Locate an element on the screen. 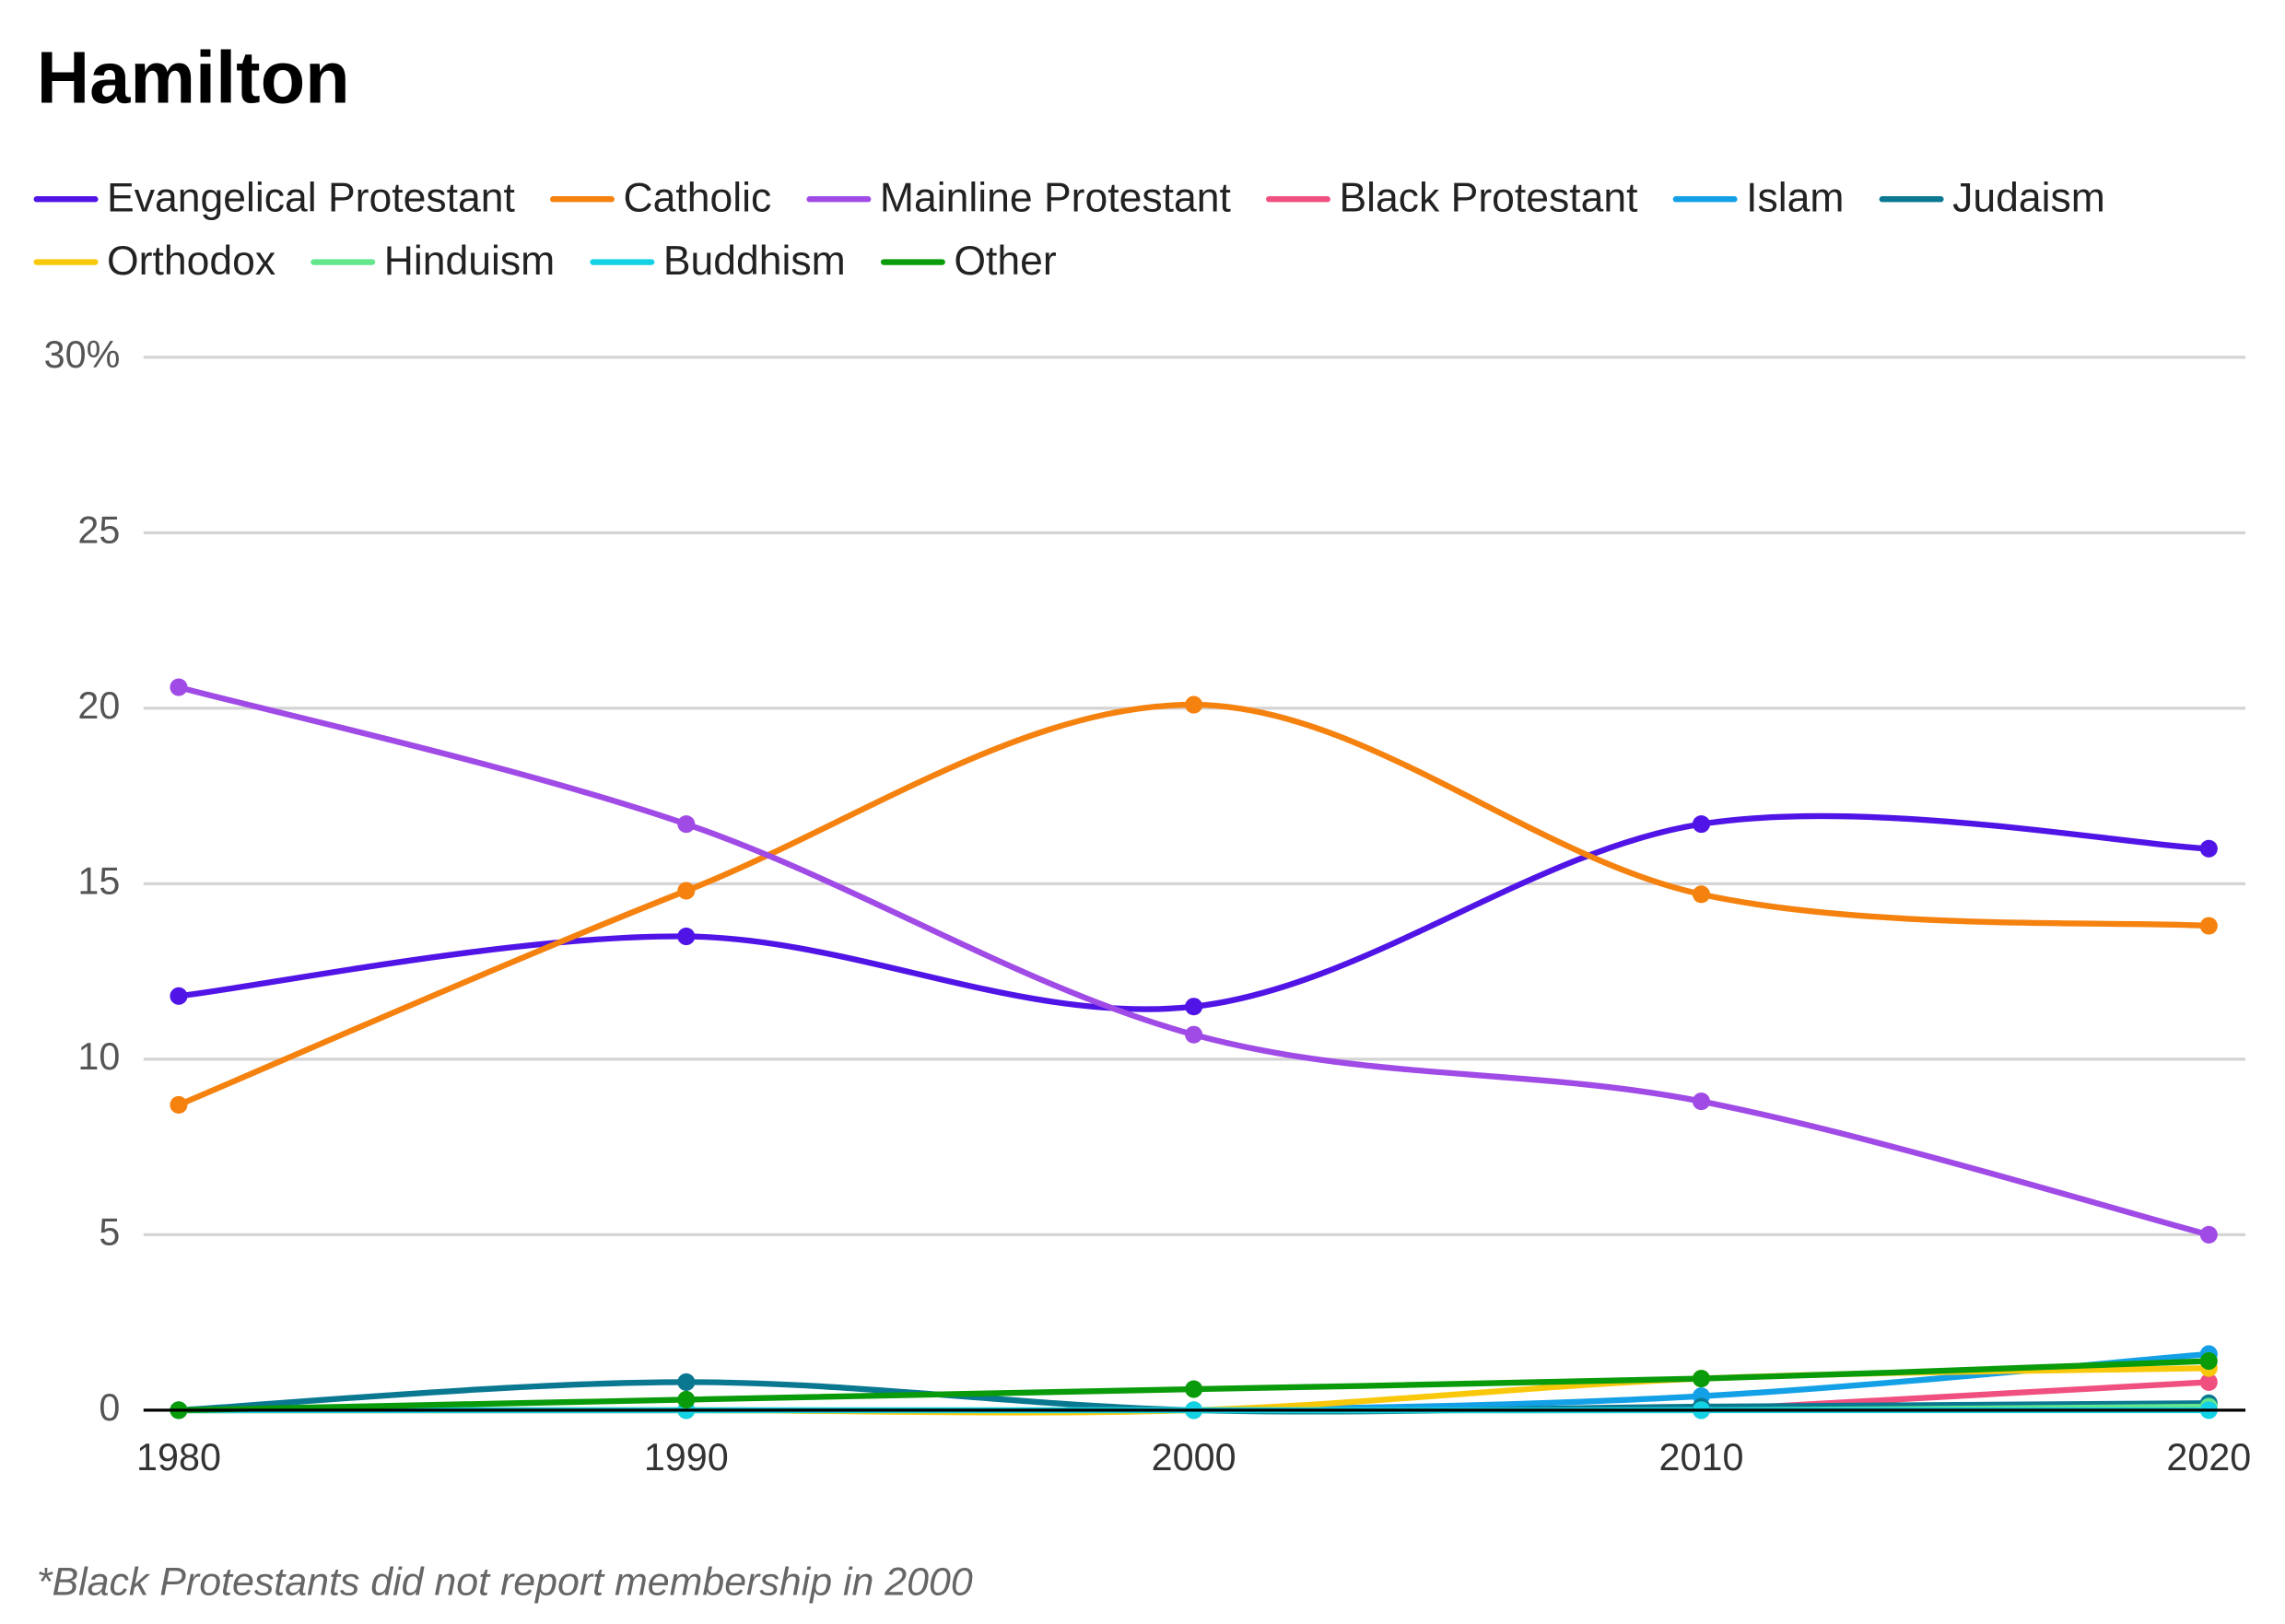  legend-entry: Hinduism is located at coordinates (433, 262).